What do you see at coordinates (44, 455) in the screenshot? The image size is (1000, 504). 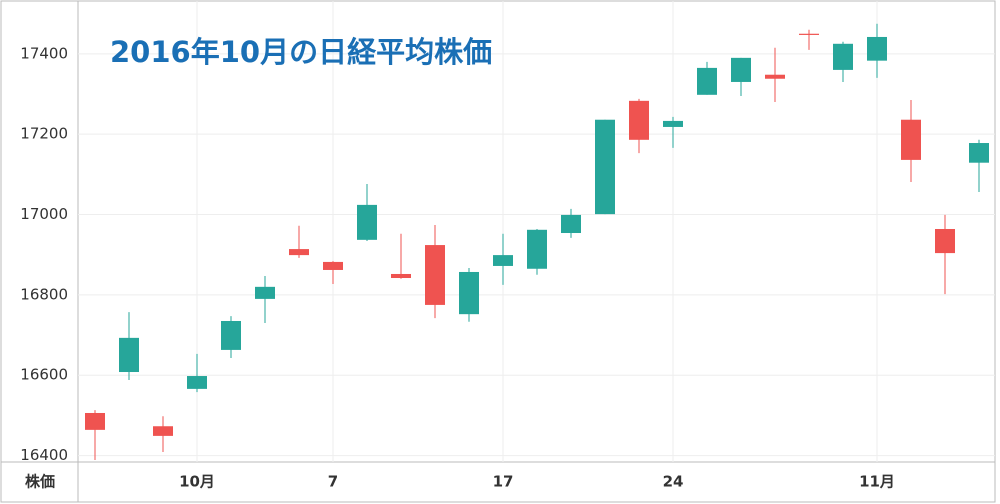 I see `y-tick-label: 16400` at bounding box center [44, 455].